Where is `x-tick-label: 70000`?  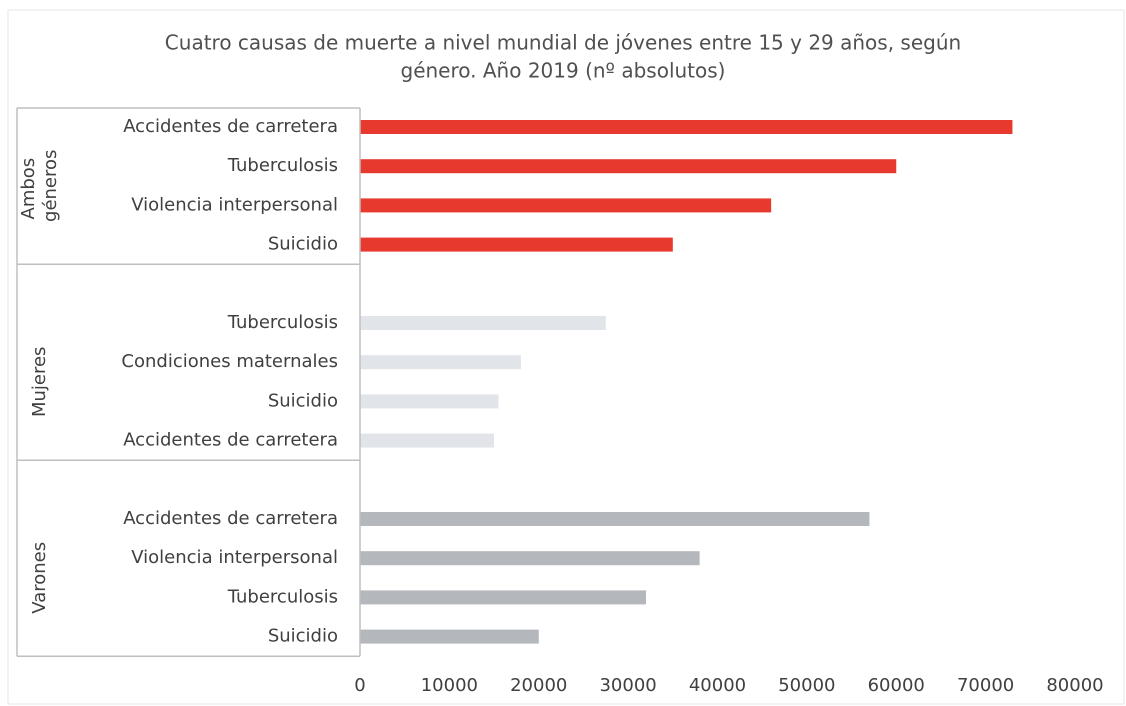 x-tick-label: 70000 is located at coordinates (985, 685).